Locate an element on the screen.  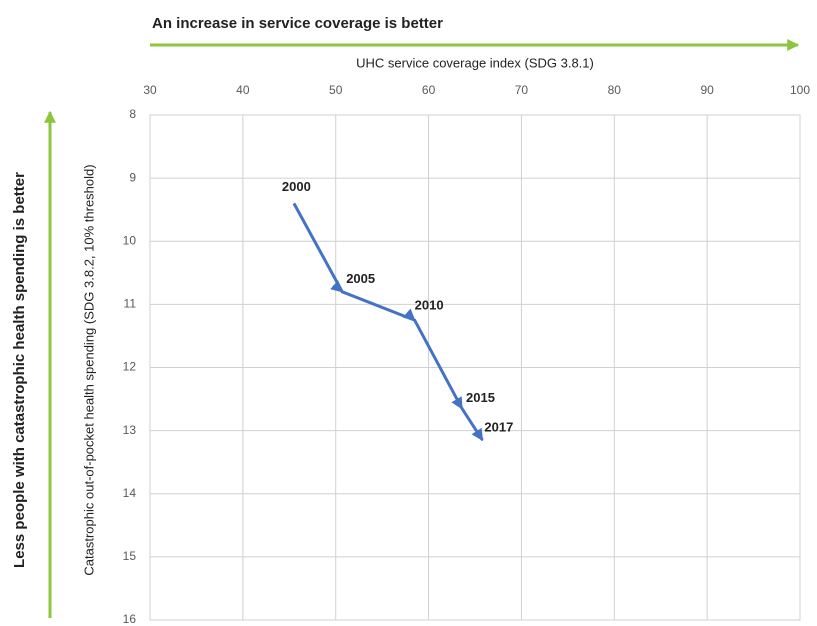
point-label: 2005 is located at coordinates (360, 278).